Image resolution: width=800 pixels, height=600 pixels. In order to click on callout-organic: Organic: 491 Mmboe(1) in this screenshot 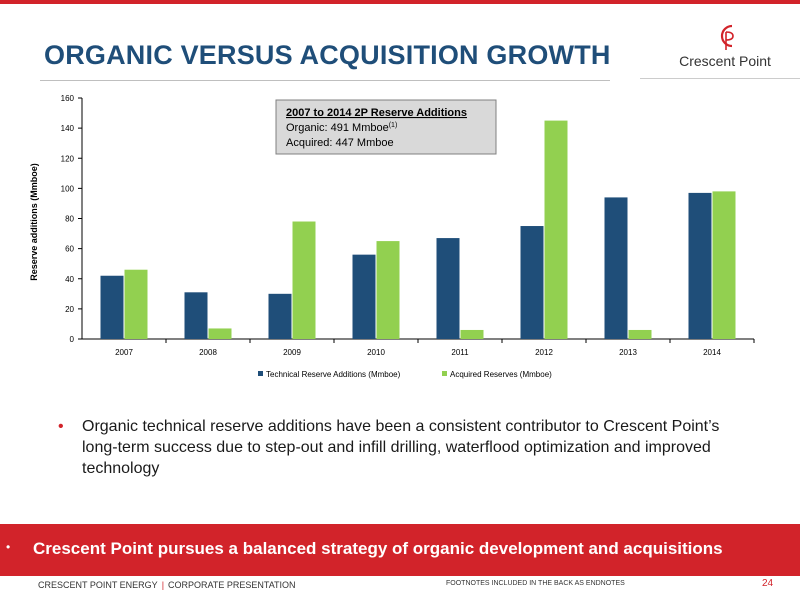, I will do `click(341, 128)`.